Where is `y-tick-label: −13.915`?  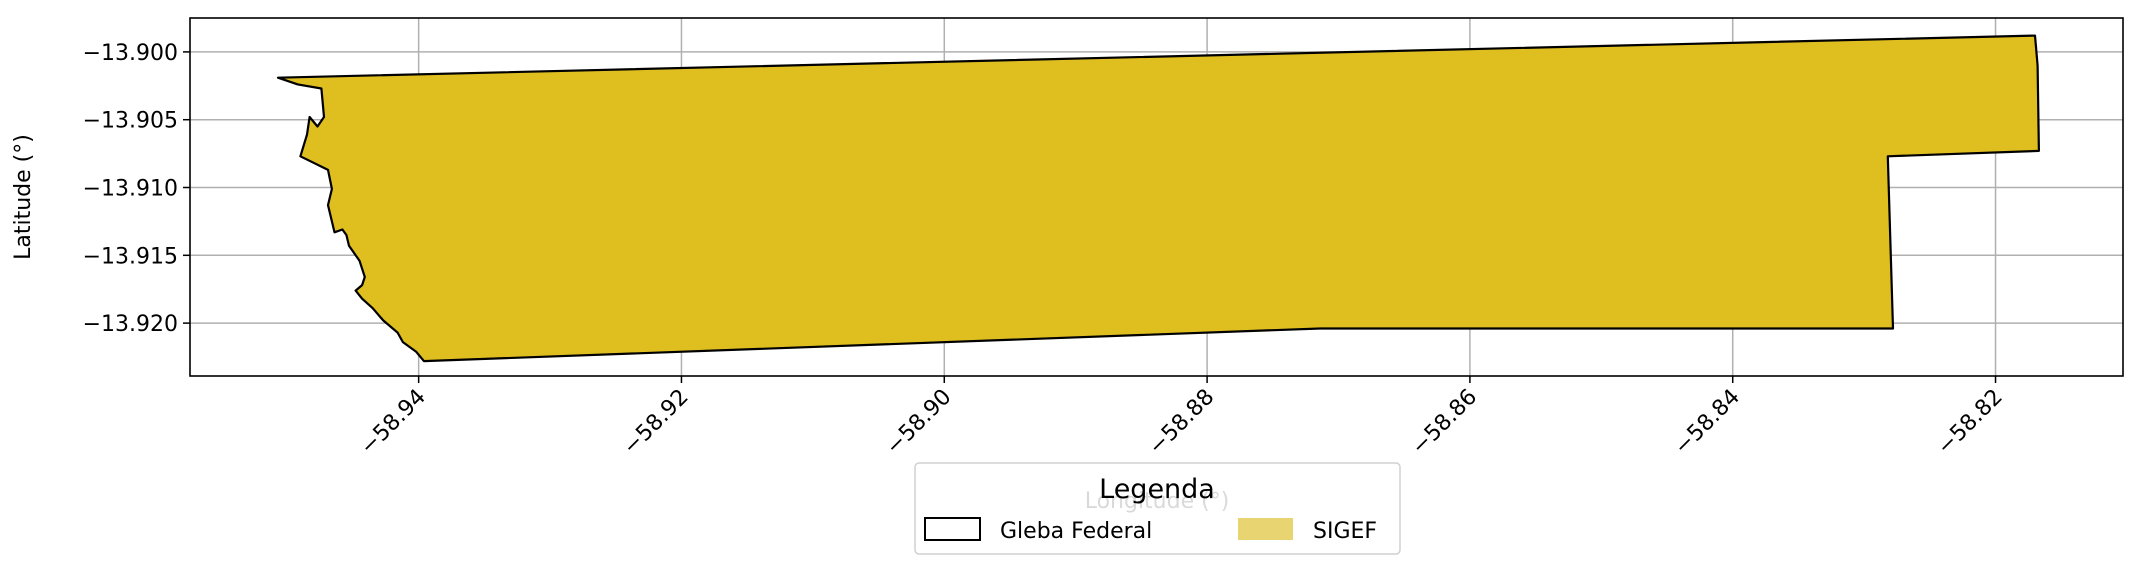 y-tick-label: −13.915 is located at coordinates (130, 256).